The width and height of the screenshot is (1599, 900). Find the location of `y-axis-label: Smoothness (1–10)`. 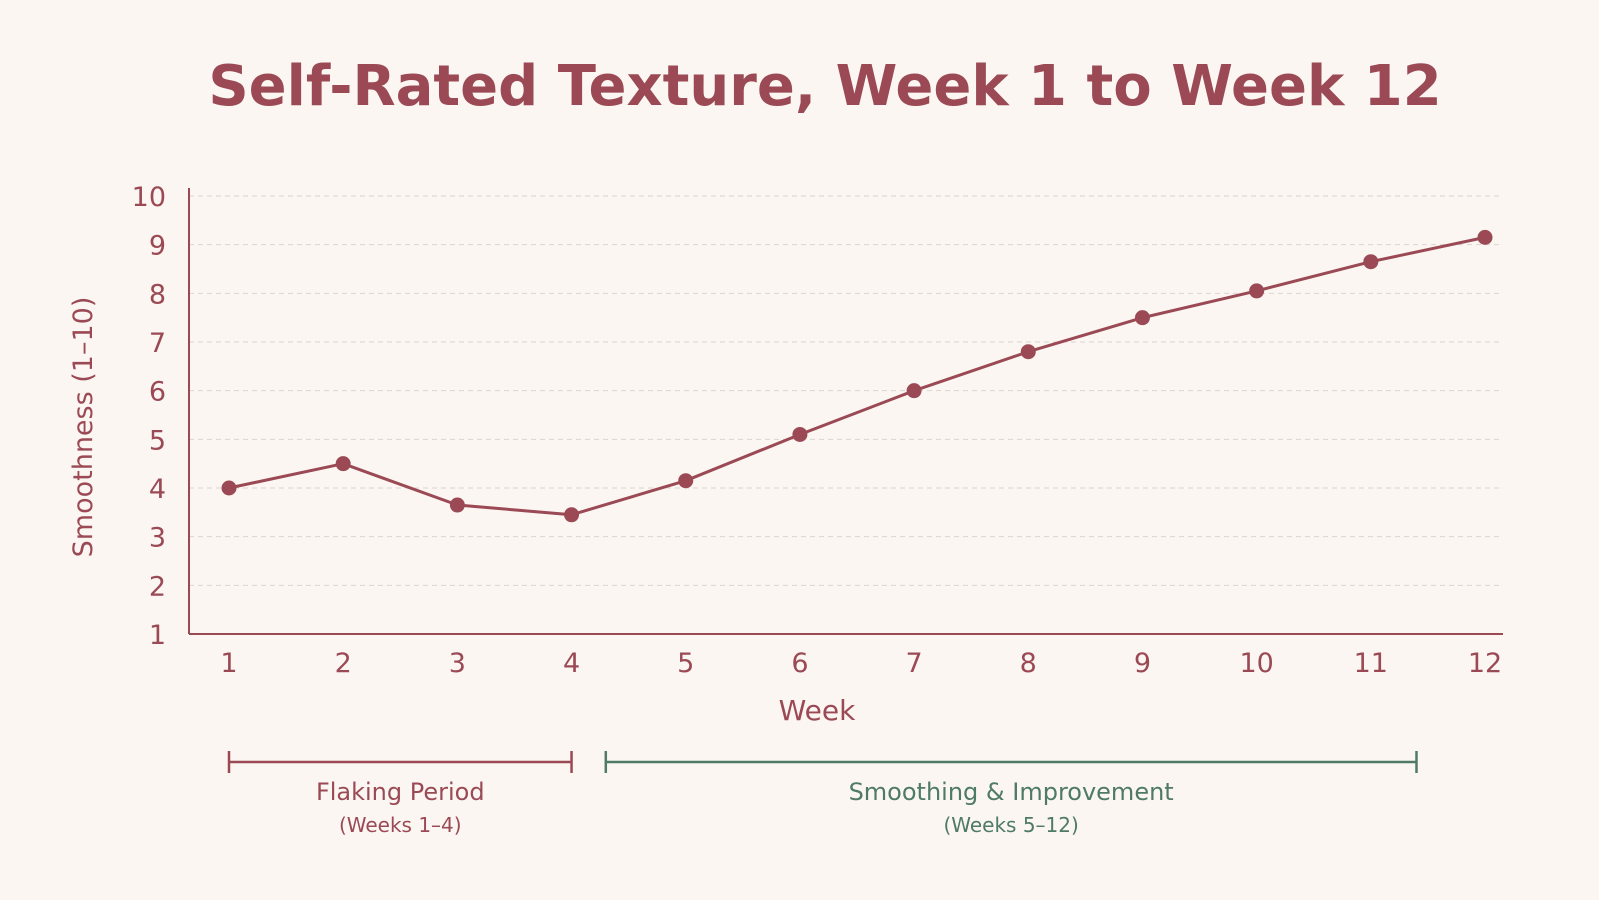

y-axis-label: Smoothness (1–10) is located at coordinates (83, 427).